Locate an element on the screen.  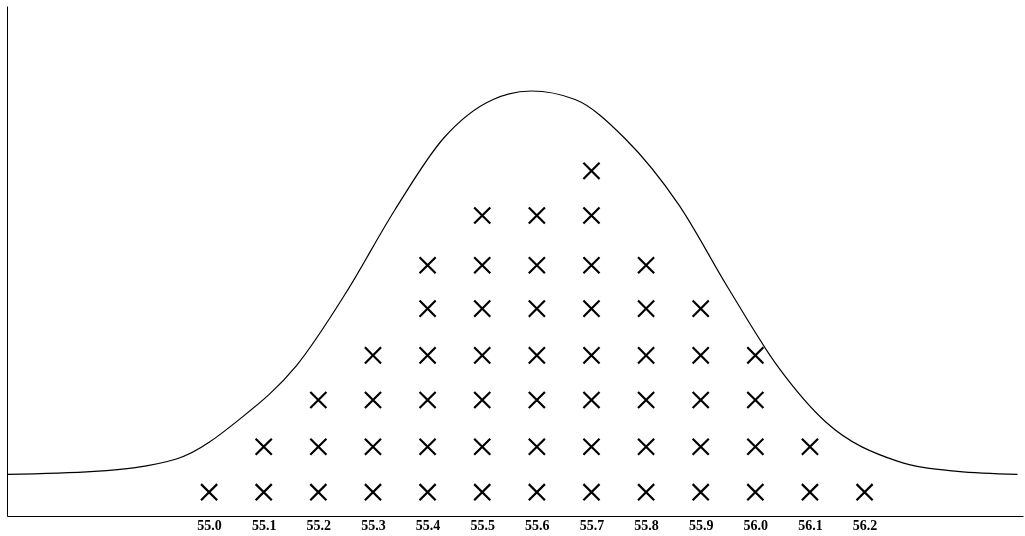
x-tick-label: 56.2 is located at coordinates (865, 525).